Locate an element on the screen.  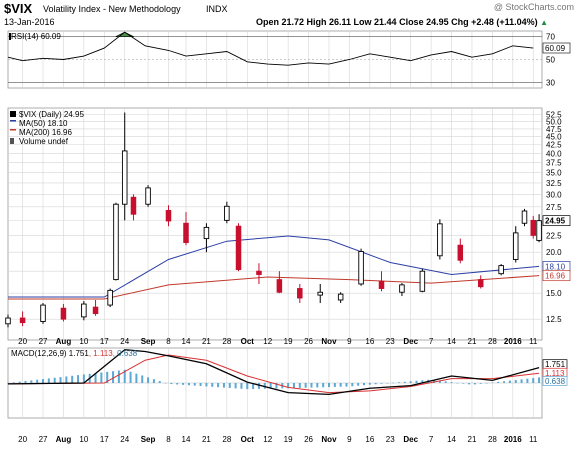
price-tick-label: 47.5 is located at coordinates (554, 129).